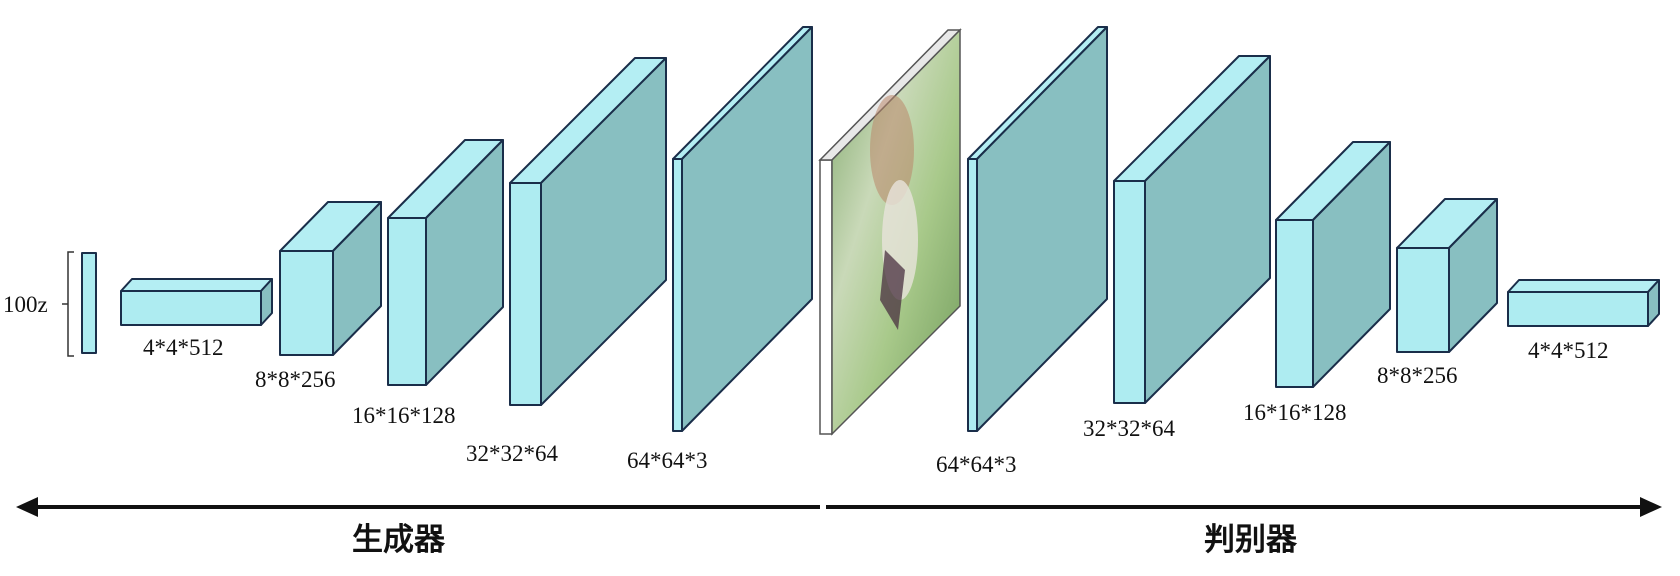  I want to click on gen-layer-5-block, so click(742, 229).